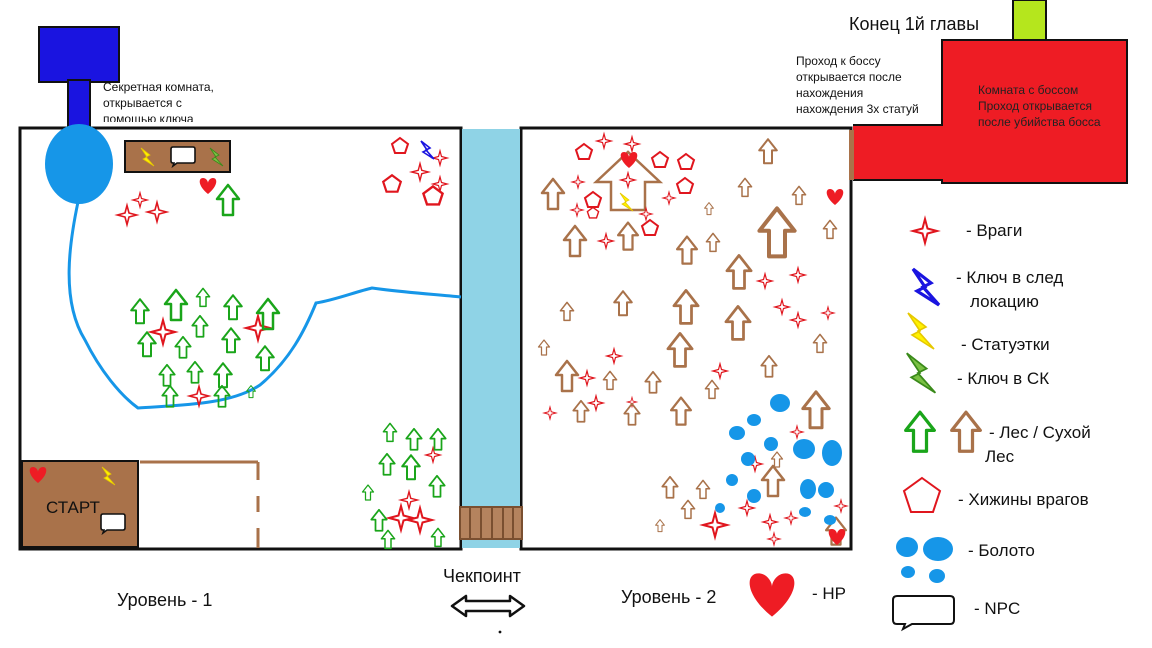 The width and height of the screenshot is (1152, 648). What do you see at coordinates (491, 338) in the screenshot?
I see `river` at bounding box center [491, 338].